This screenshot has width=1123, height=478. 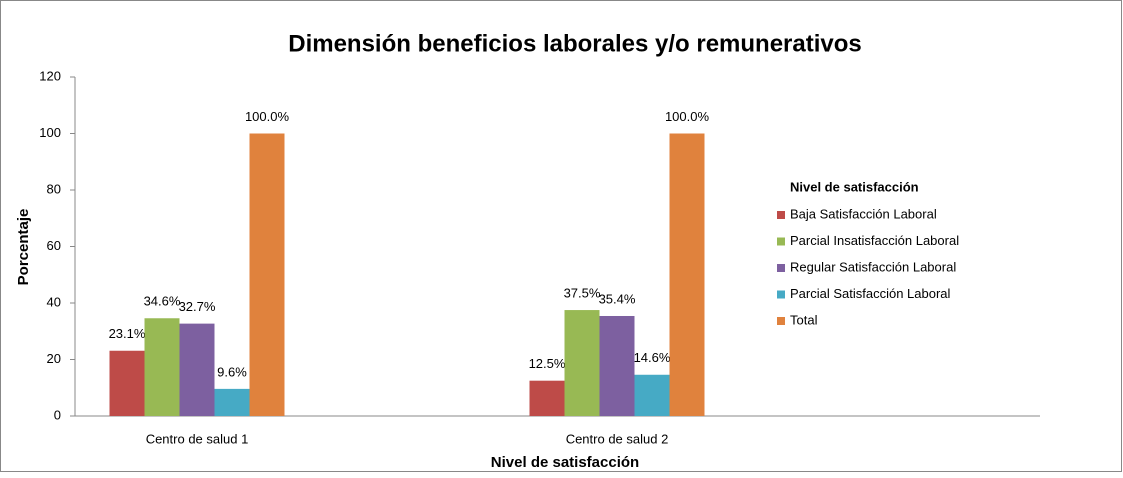 I want to click on value-label: 34.6%, so click(x=162, y=301).